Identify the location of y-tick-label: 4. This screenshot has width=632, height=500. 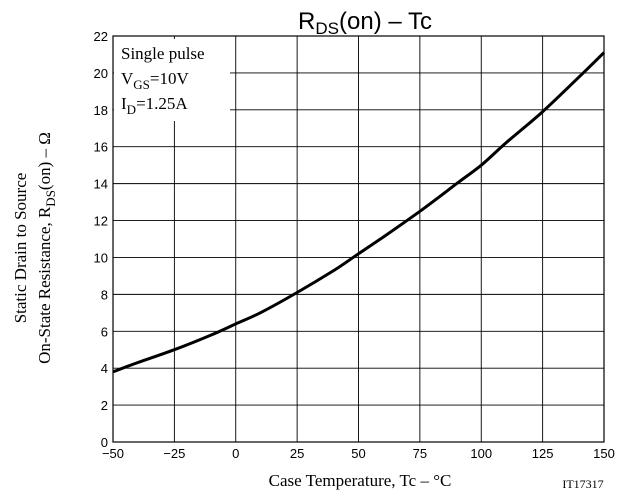
(104, 368).